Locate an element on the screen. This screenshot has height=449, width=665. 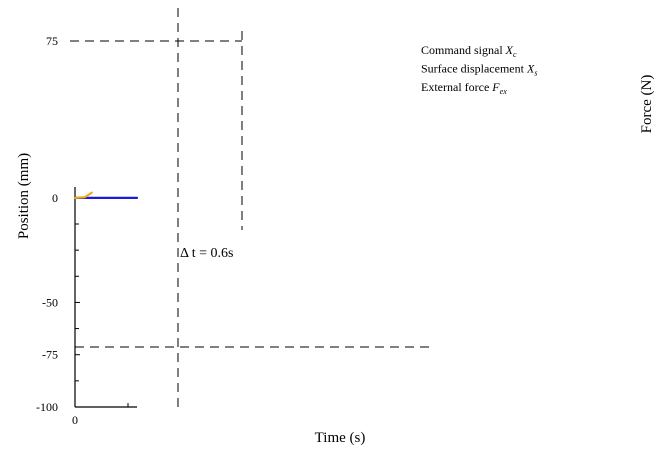
y-tick-label: 0 is located at coordinates (55, 198).